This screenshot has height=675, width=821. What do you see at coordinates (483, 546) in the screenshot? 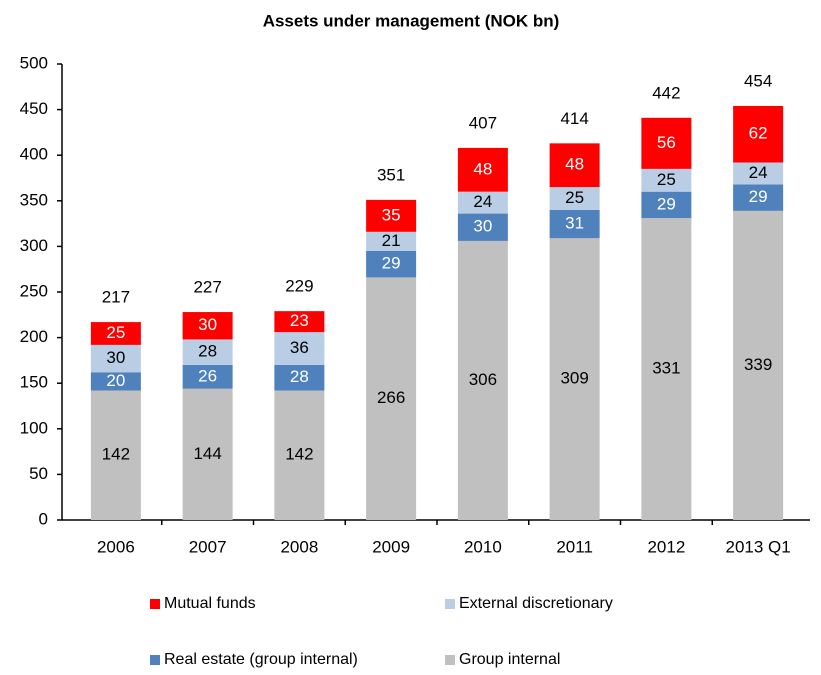
I see `x-tick-label: 2010` at bounding box center [483, 546].